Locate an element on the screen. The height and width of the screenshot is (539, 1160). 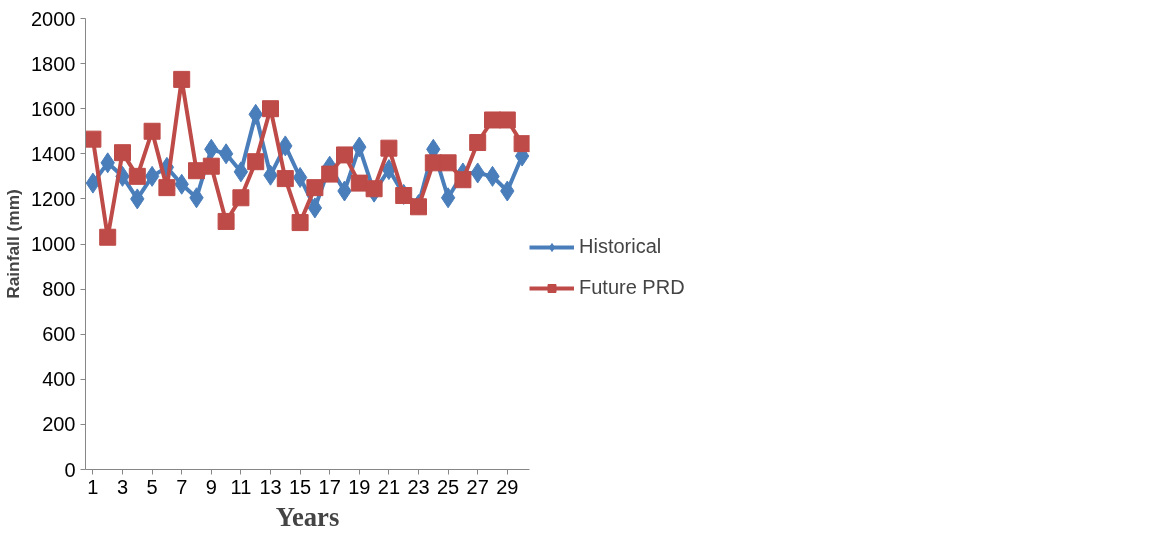
x-tick-label: 25 is located at coordinates (448, 486).